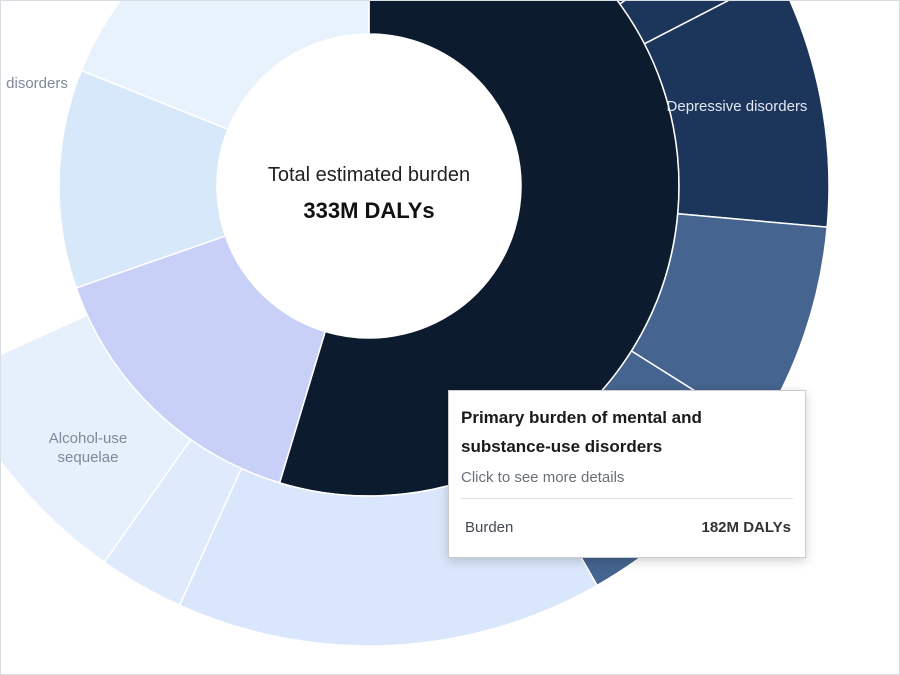  I want to click on center-title: Total estimated burden, so click(369, 175).